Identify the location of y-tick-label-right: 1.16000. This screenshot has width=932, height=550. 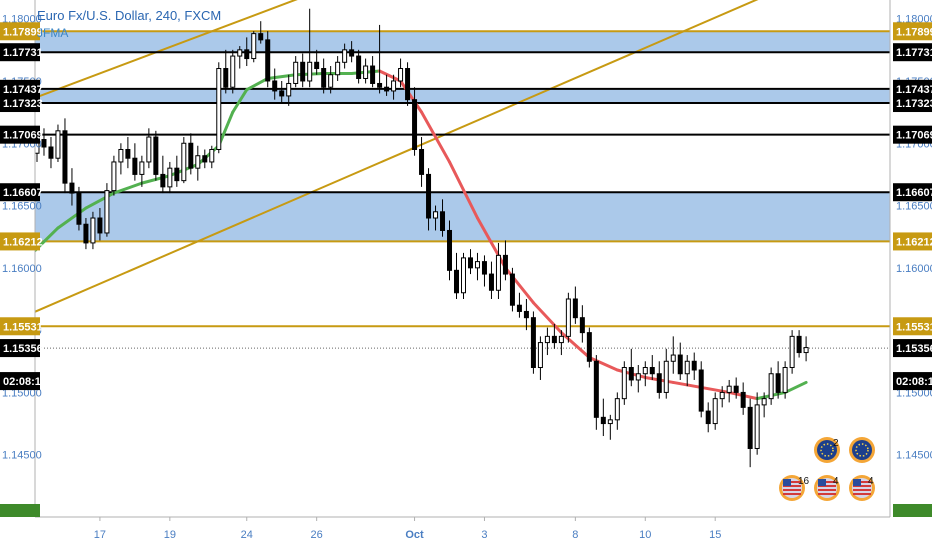
(914, 269).